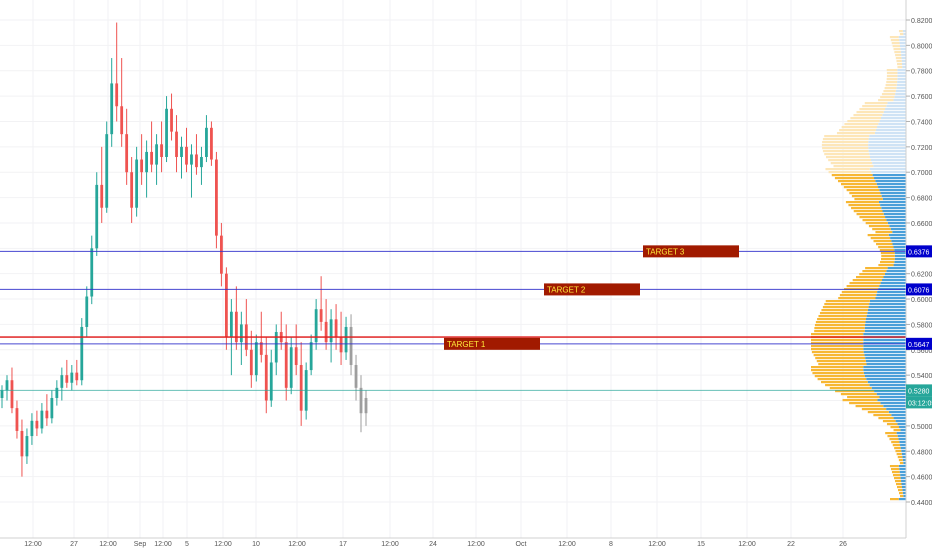 This screenshot has width=932, height=555. Describe the element at coordinates (591, 297) in the screenshot. I see `target-boxes: TARGET 3 TARGET 2 TARGET 1` at that location.